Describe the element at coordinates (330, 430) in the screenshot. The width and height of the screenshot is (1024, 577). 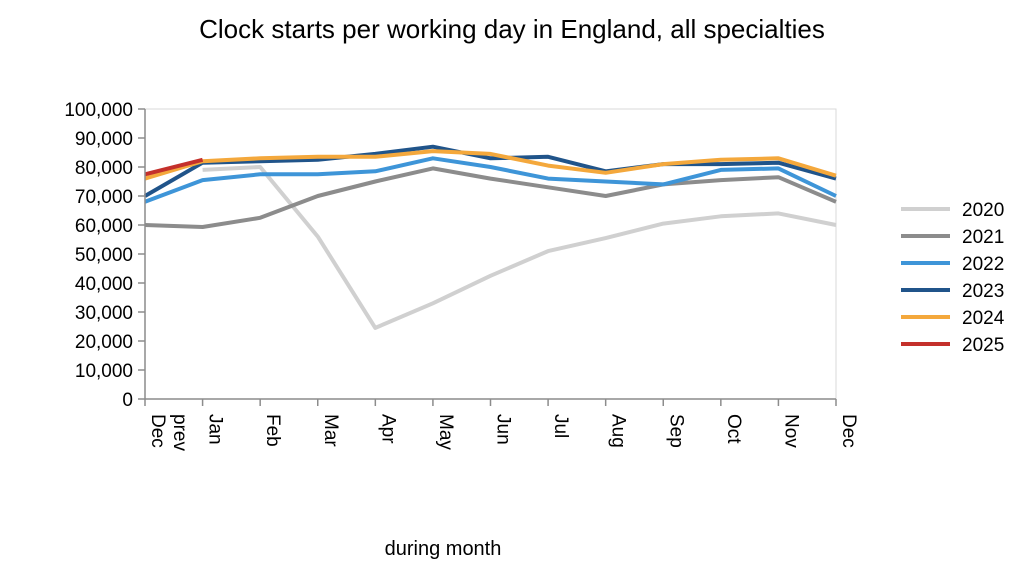
I see `x-tick-label: Mar` at that location.